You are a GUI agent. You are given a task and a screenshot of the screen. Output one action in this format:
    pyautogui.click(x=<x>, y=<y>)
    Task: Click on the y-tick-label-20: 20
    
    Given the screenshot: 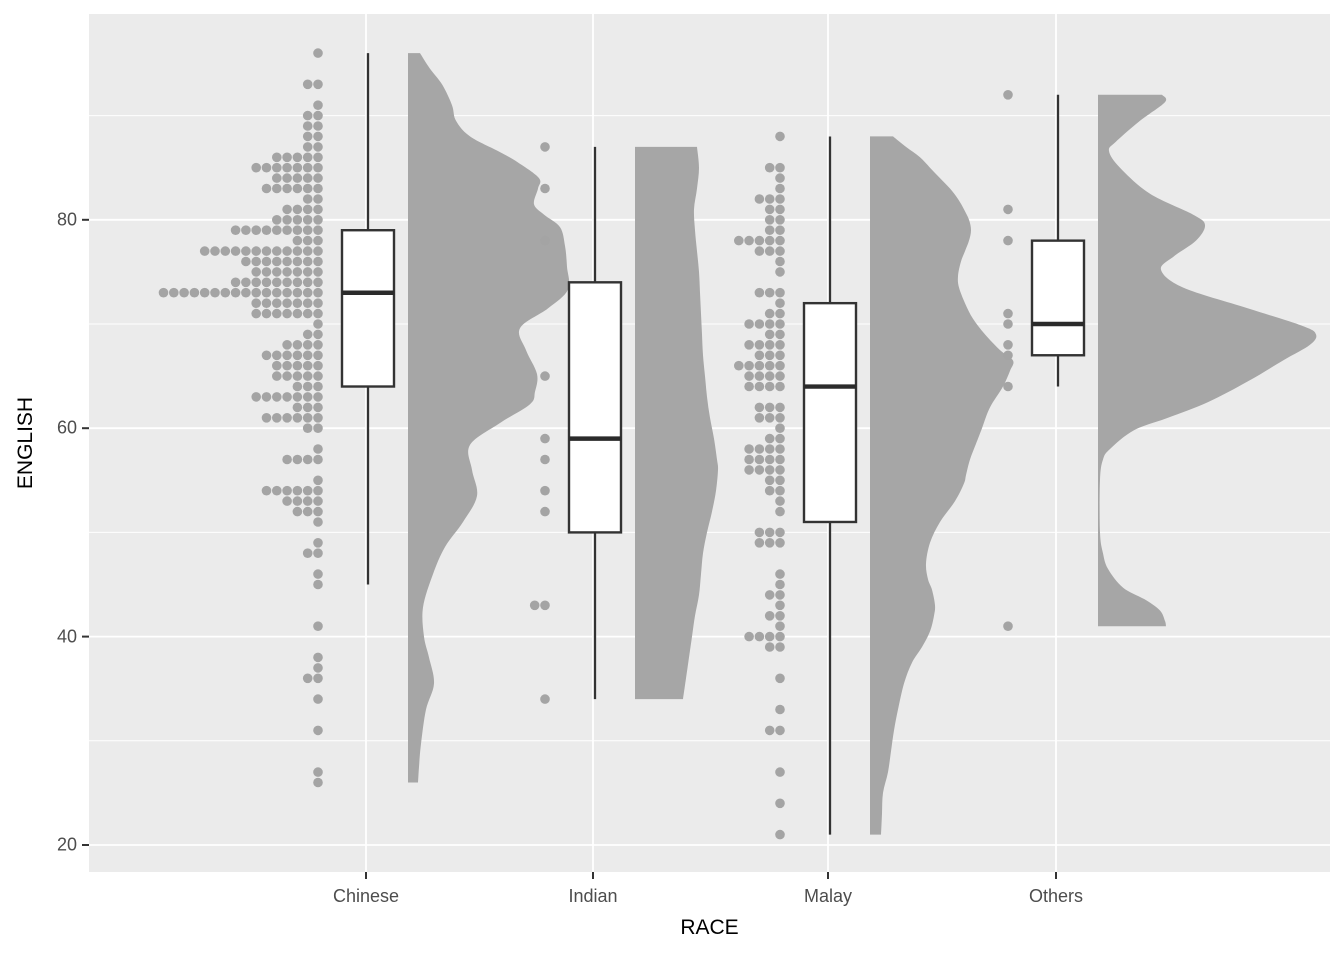 What is the action you would take?
    pyautogui.click(x=66, y=844)
    